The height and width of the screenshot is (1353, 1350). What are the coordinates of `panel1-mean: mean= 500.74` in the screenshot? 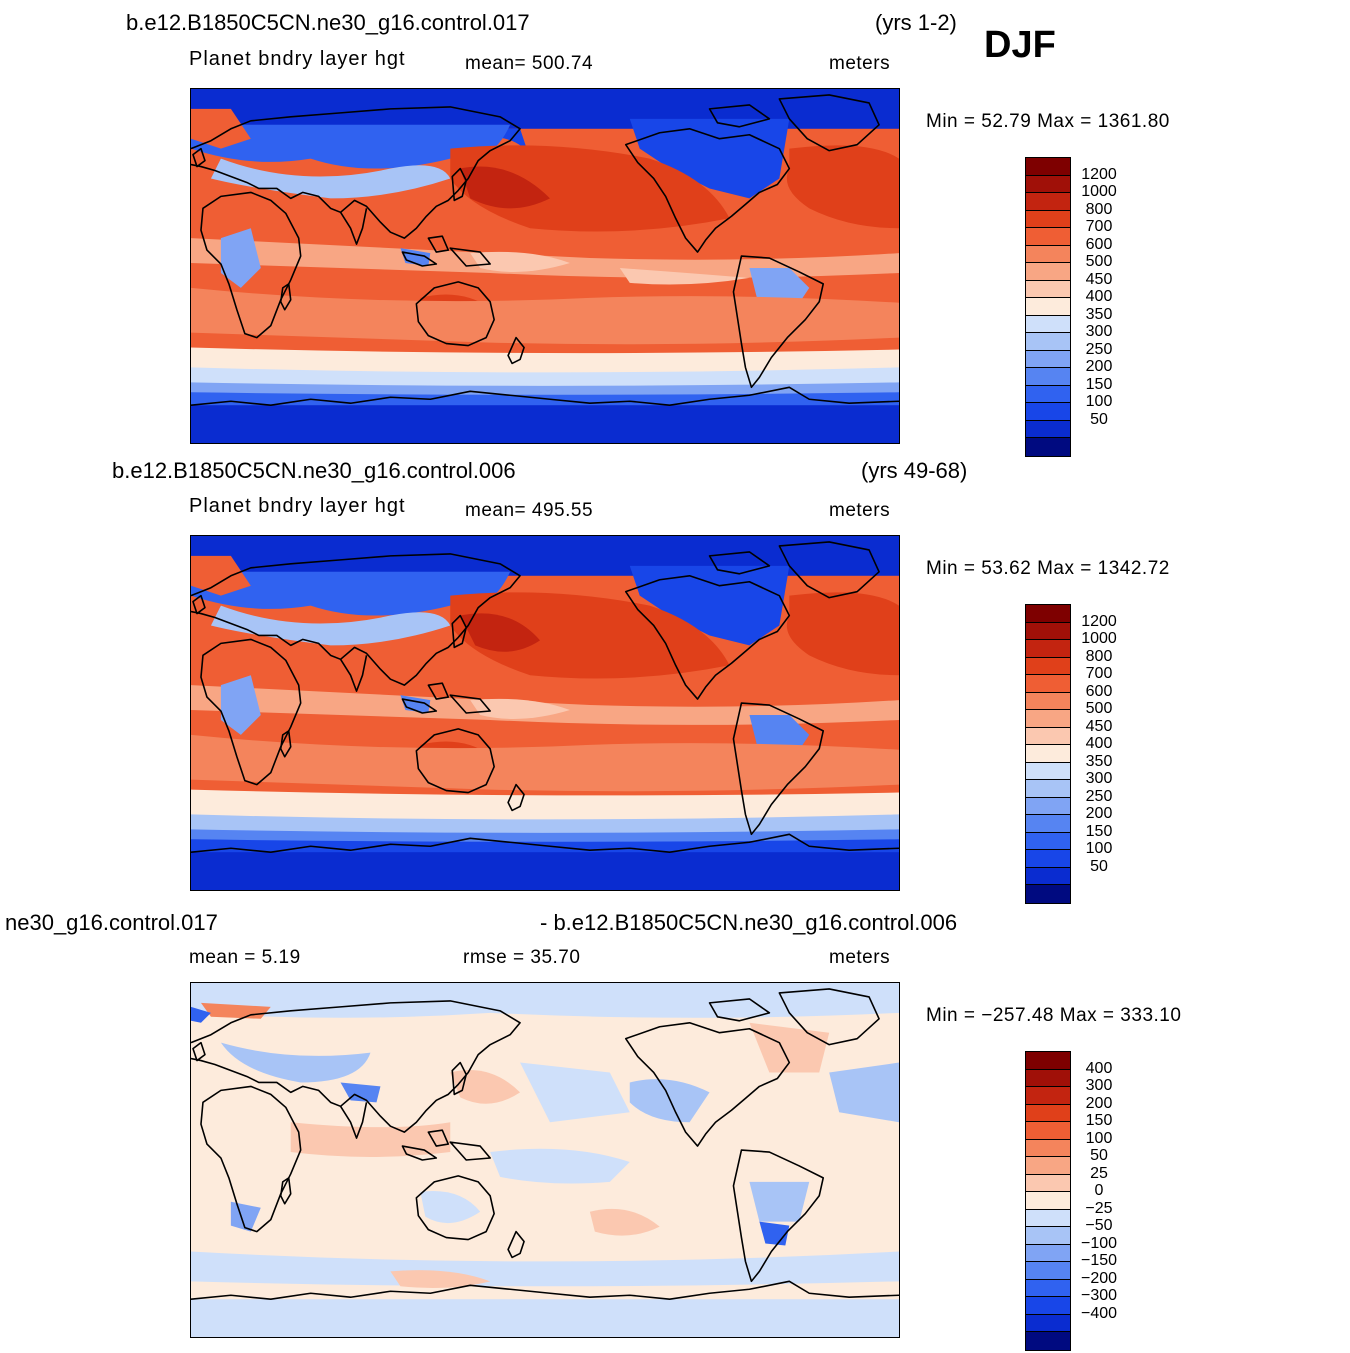 It's located at (529, 63).